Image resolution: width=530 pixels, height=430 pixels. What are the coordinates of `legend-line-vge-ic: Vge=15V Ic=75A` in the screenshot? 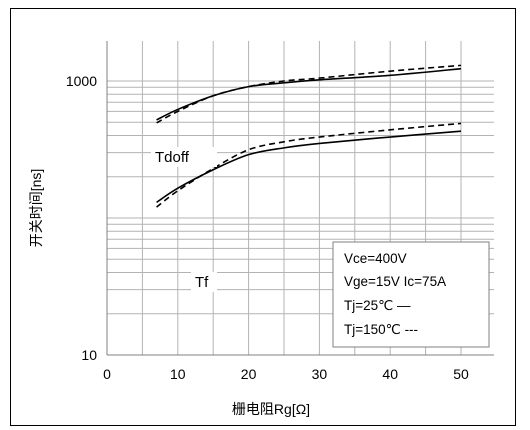 It's located at (395, 281).